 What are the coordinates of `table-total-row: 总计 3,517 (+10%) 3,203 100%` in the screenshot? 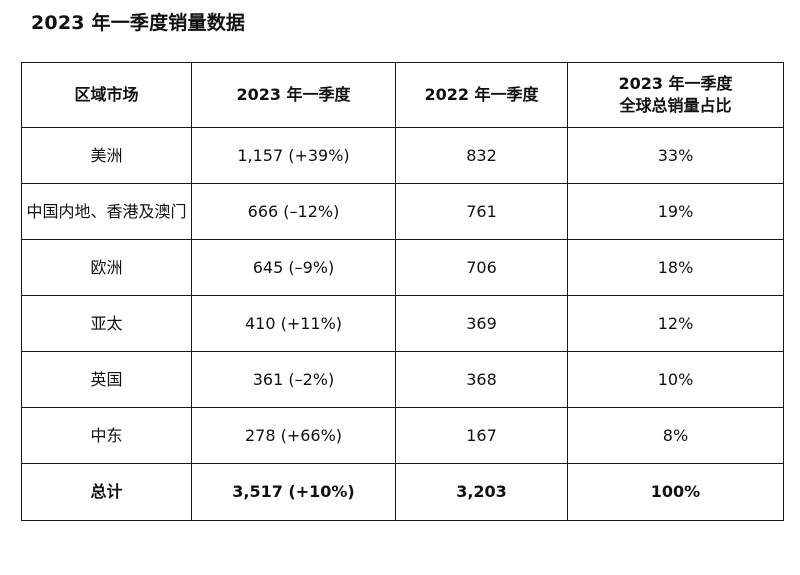 It's located at (402, 492).